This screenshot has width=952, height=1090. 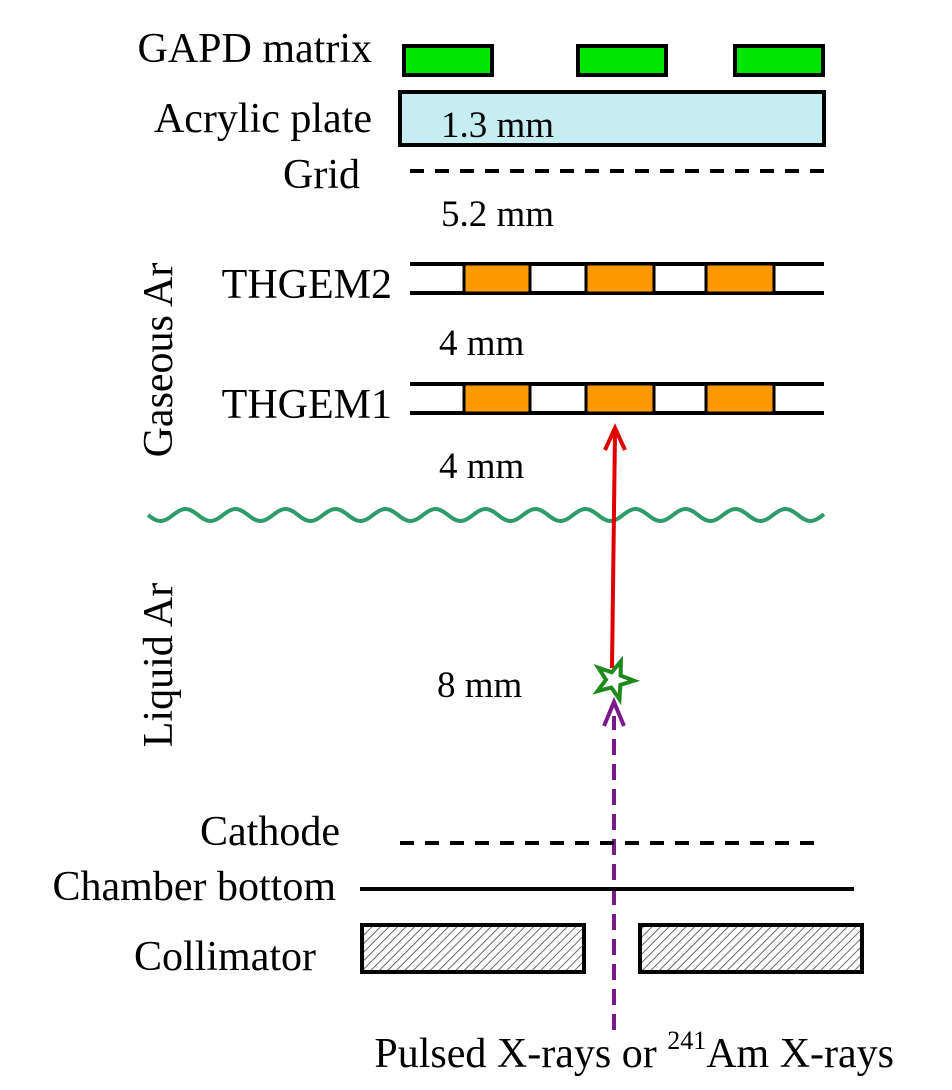 What do you see at coordinates (486, 515) in the screenshot?
I see `liquid-surface-wave` at bounding box center [486, 515].